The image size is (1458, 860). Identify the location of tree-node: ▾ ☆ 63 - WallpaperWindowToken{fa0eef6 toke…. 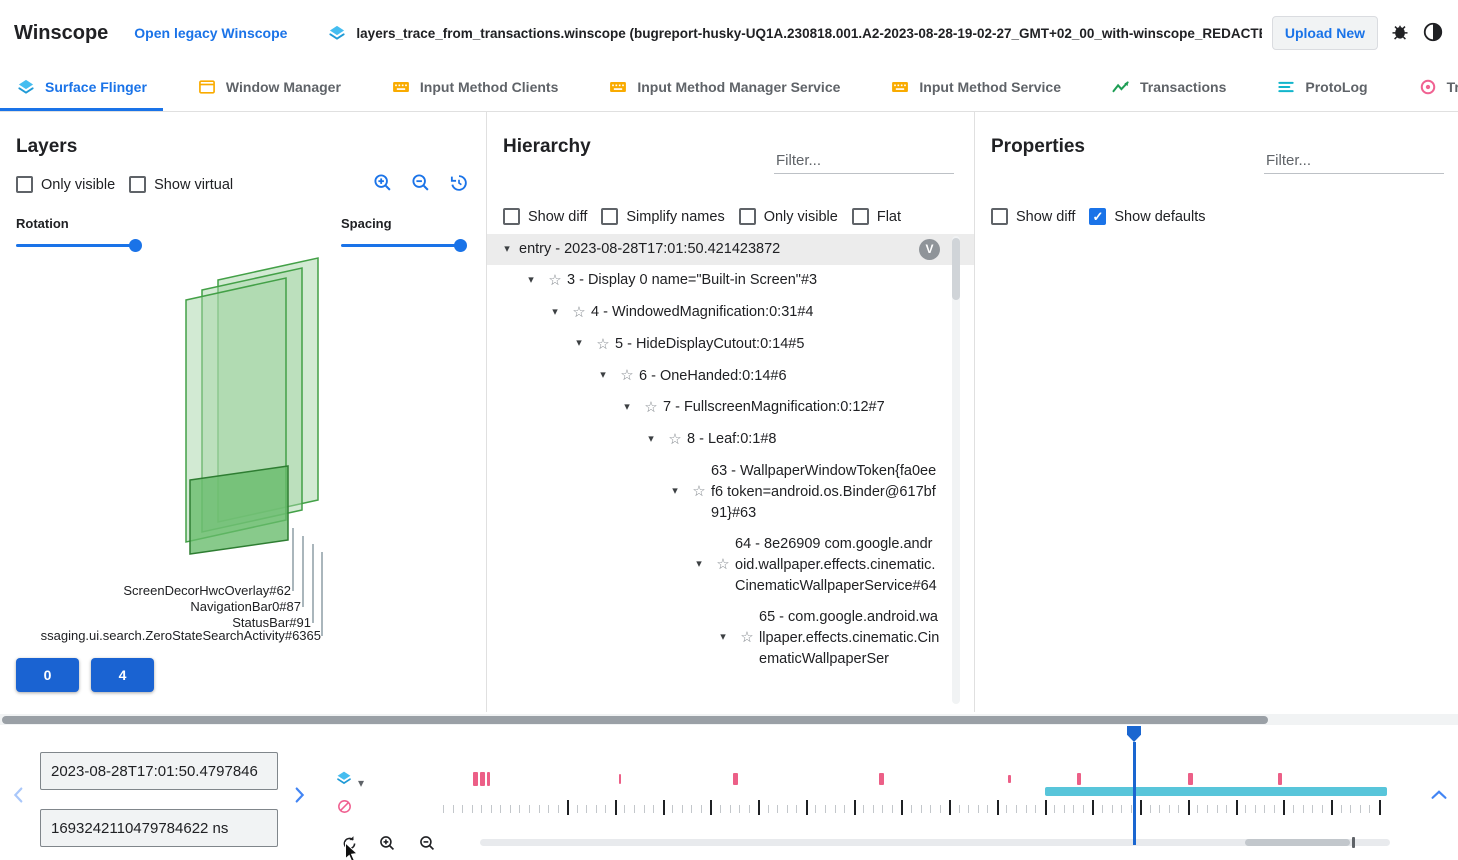
(730, 492).